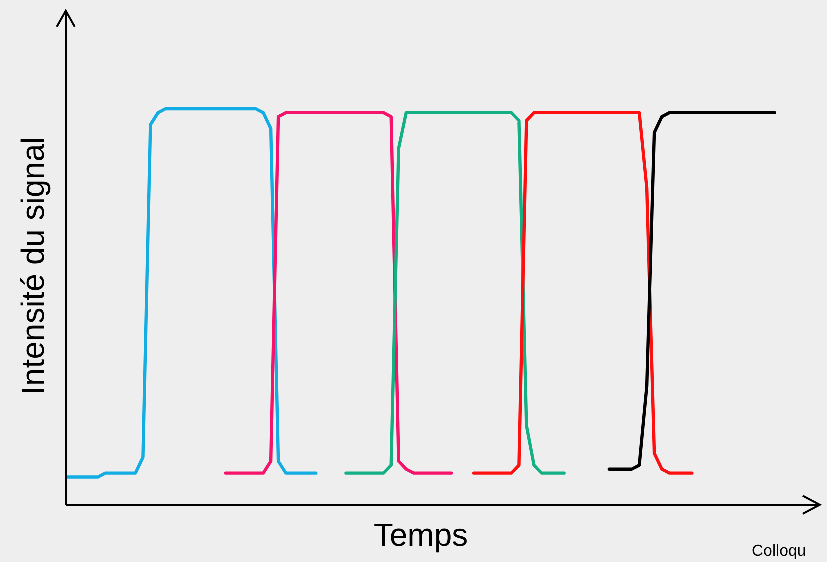 The width and height of the screenshot is (827, 562). What do you see at coordinates (779, 551) in the screenshot?
I see `text: Colloqu` at bounding box center [779, 551].